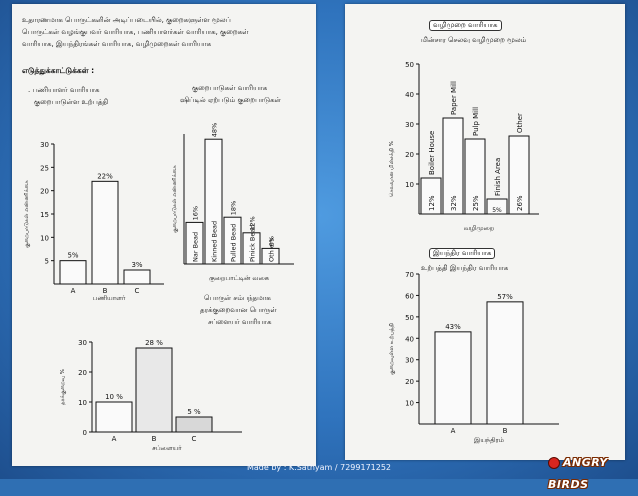 The height and width of the screenshot is (496, 638). Describe the element at coordinates (432, 153) in the screenshot. I see `category-label: Boiler House` at that location.